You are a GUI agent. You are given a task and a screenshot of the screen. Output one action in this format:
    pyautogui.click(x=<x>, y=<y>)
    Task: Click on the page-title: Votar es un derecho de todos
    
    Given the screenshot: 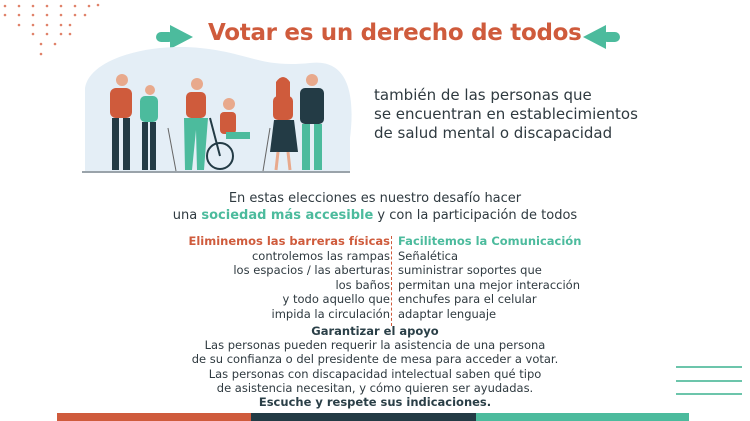 What is the action you would take?
    pyautogui.click(x=395, y=33)
    